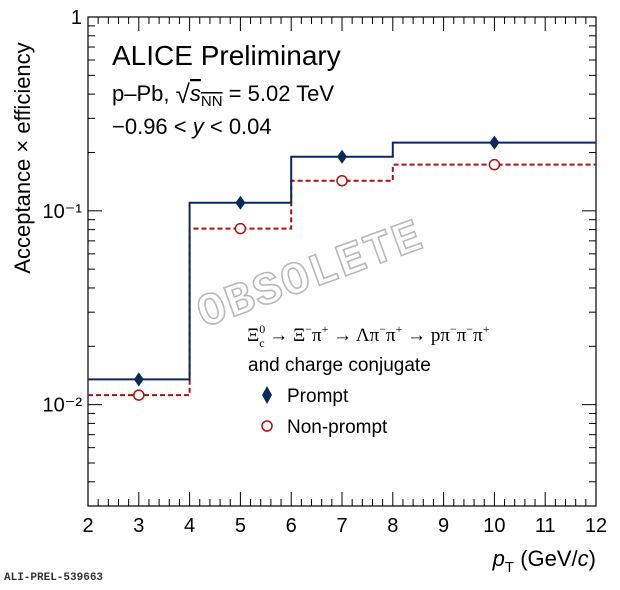 This screenshot has width=620, height=590. I want to click on x-tick-label: 4, so click(189, 526).